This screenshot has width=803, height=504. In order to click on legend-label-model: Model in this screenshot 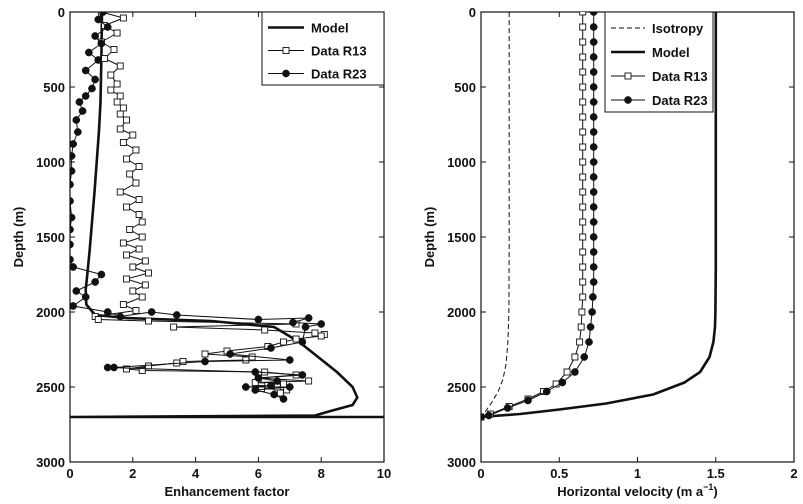, I will do `click(330, 28)`.